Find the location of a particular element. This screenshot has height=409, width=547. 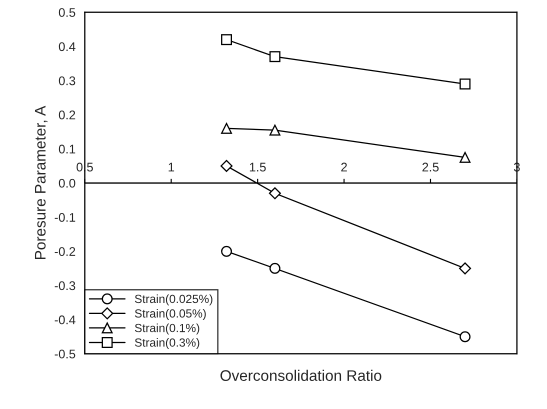

y-tick-label: 0.2 is located at coordinates (67, 115).